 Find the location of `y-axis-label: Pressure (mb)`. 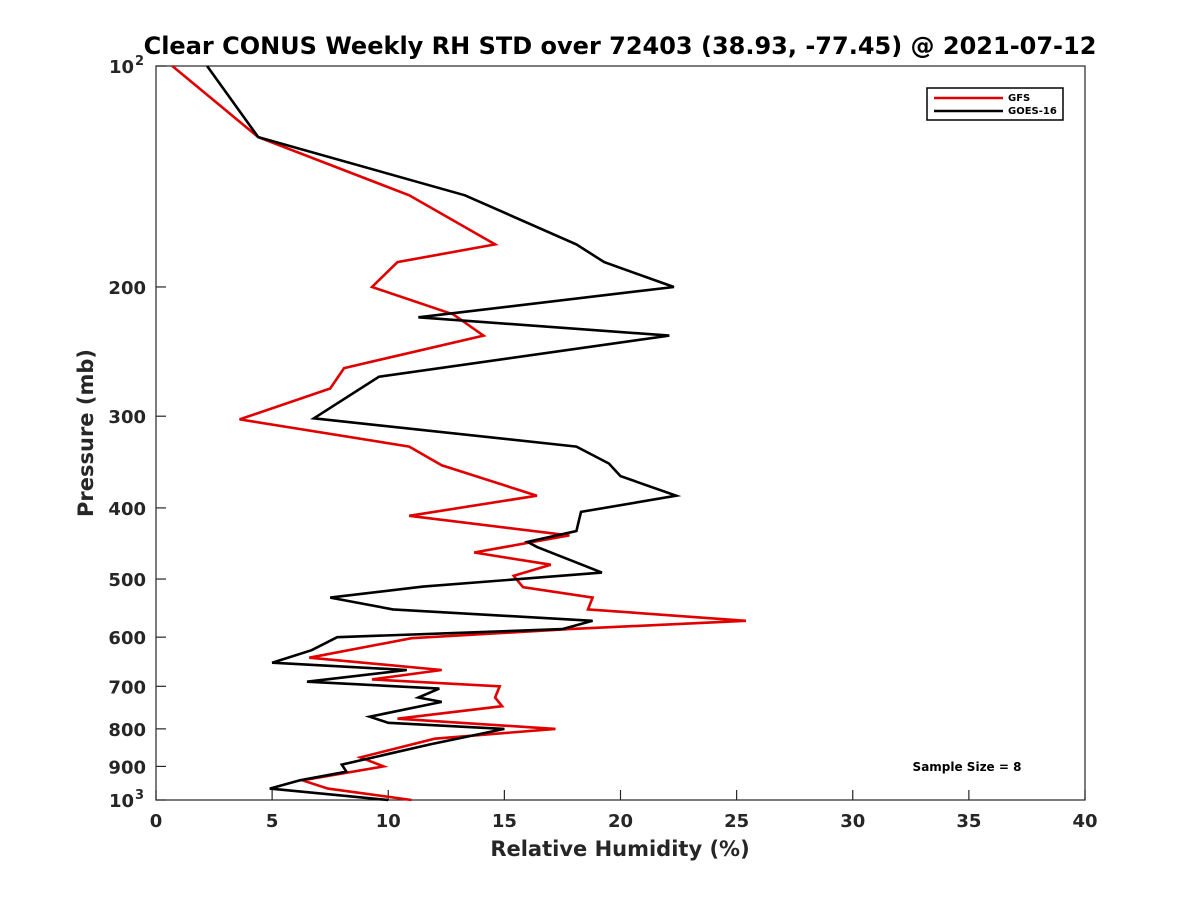

y-axis-label: Pressure (mb) is located at coordinates (86, 433).